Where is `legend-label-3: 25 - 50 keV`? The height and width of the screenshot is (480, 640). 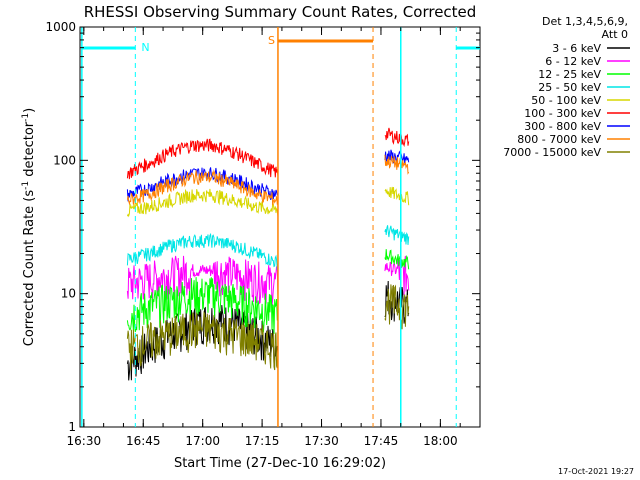 legend-label-3: 25 - 50 keV is located at coordinates (569, 87).